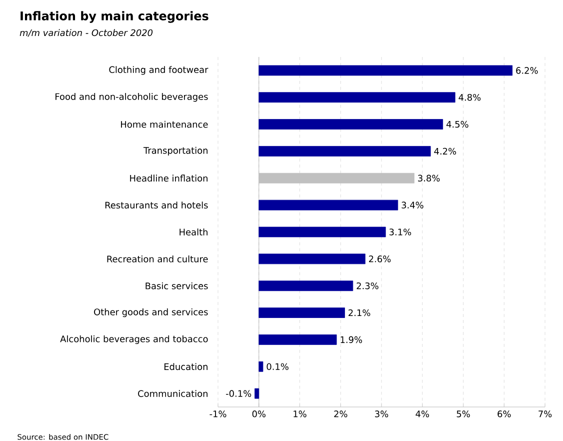 The image size is (563, 441). What do you see at coordinates (157, 258) in the screenshot?
I see `y-tick-label: Recreation and culture` at bounding box center [157, 258].